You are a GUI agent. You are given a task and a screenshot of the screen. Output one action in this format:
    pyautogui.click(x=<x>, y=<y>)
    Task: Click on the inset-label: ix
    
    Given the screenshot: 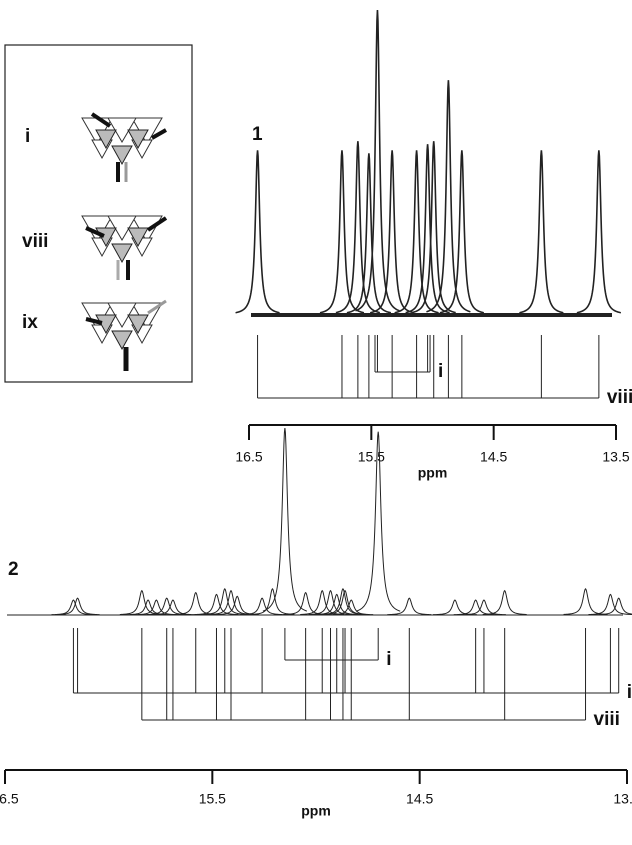 What is the action you would take?
    pyautogui.click(x=30, y=322)
    